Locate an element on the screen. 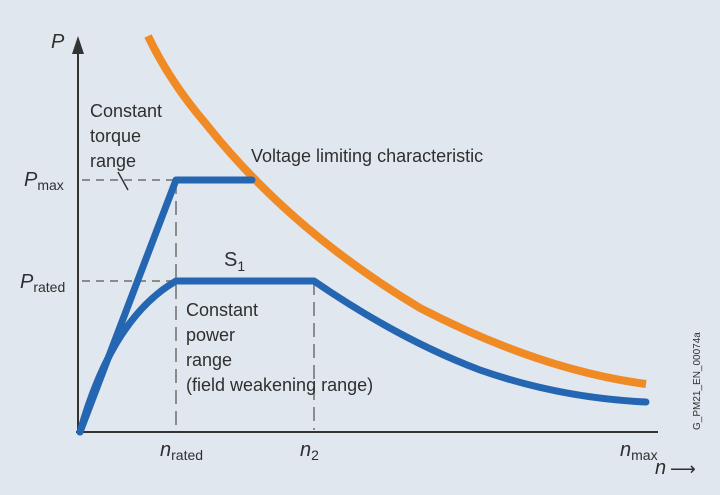  torque-range-leader-line is located at coordinates (123, 181).